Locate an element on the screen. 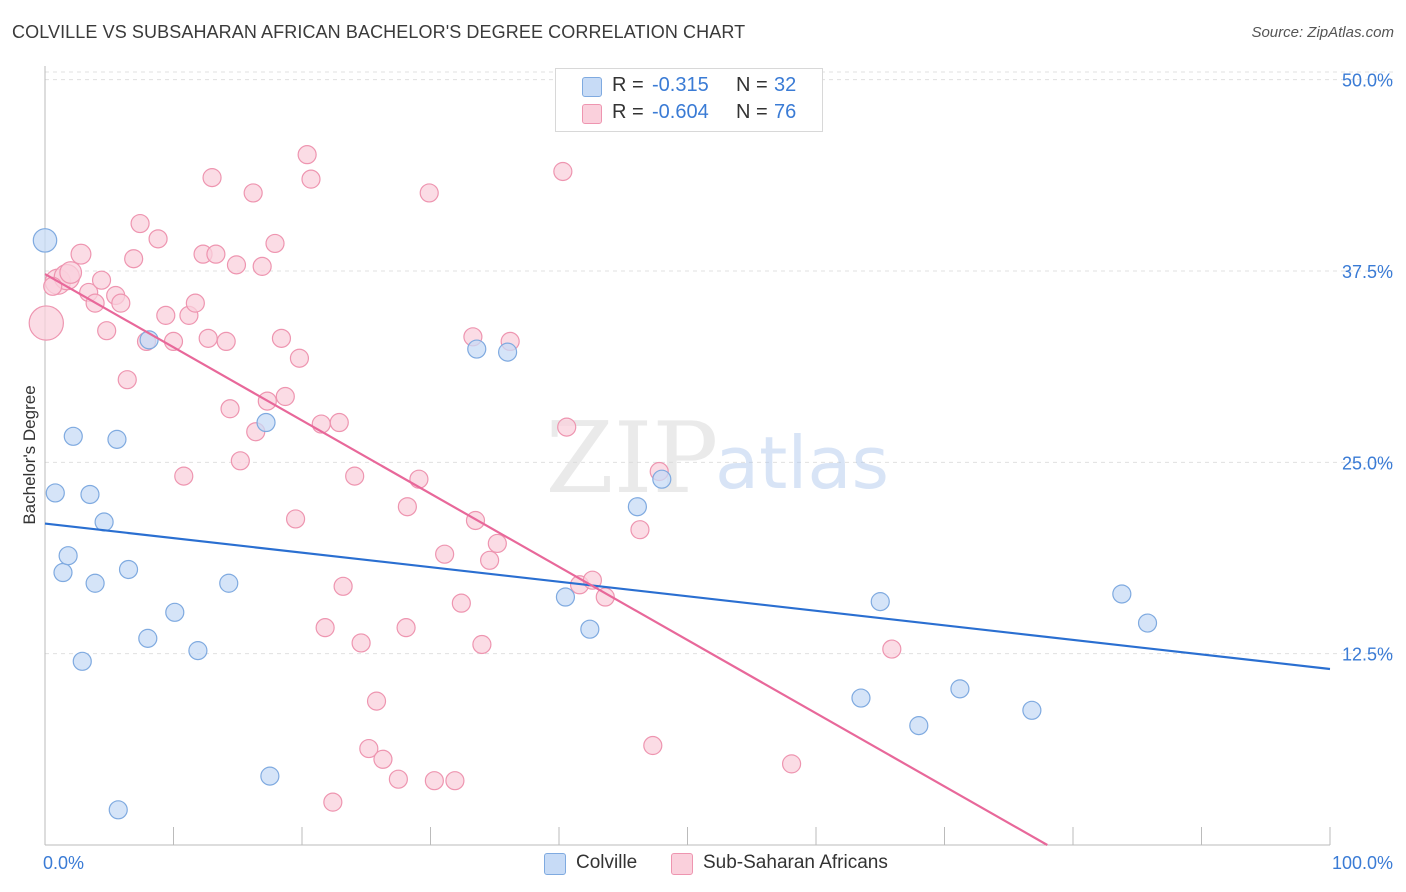 The height and width of the screenshot is (892, 1406). y-tick-label: 12.5% is located at coordinates (1367, 655).